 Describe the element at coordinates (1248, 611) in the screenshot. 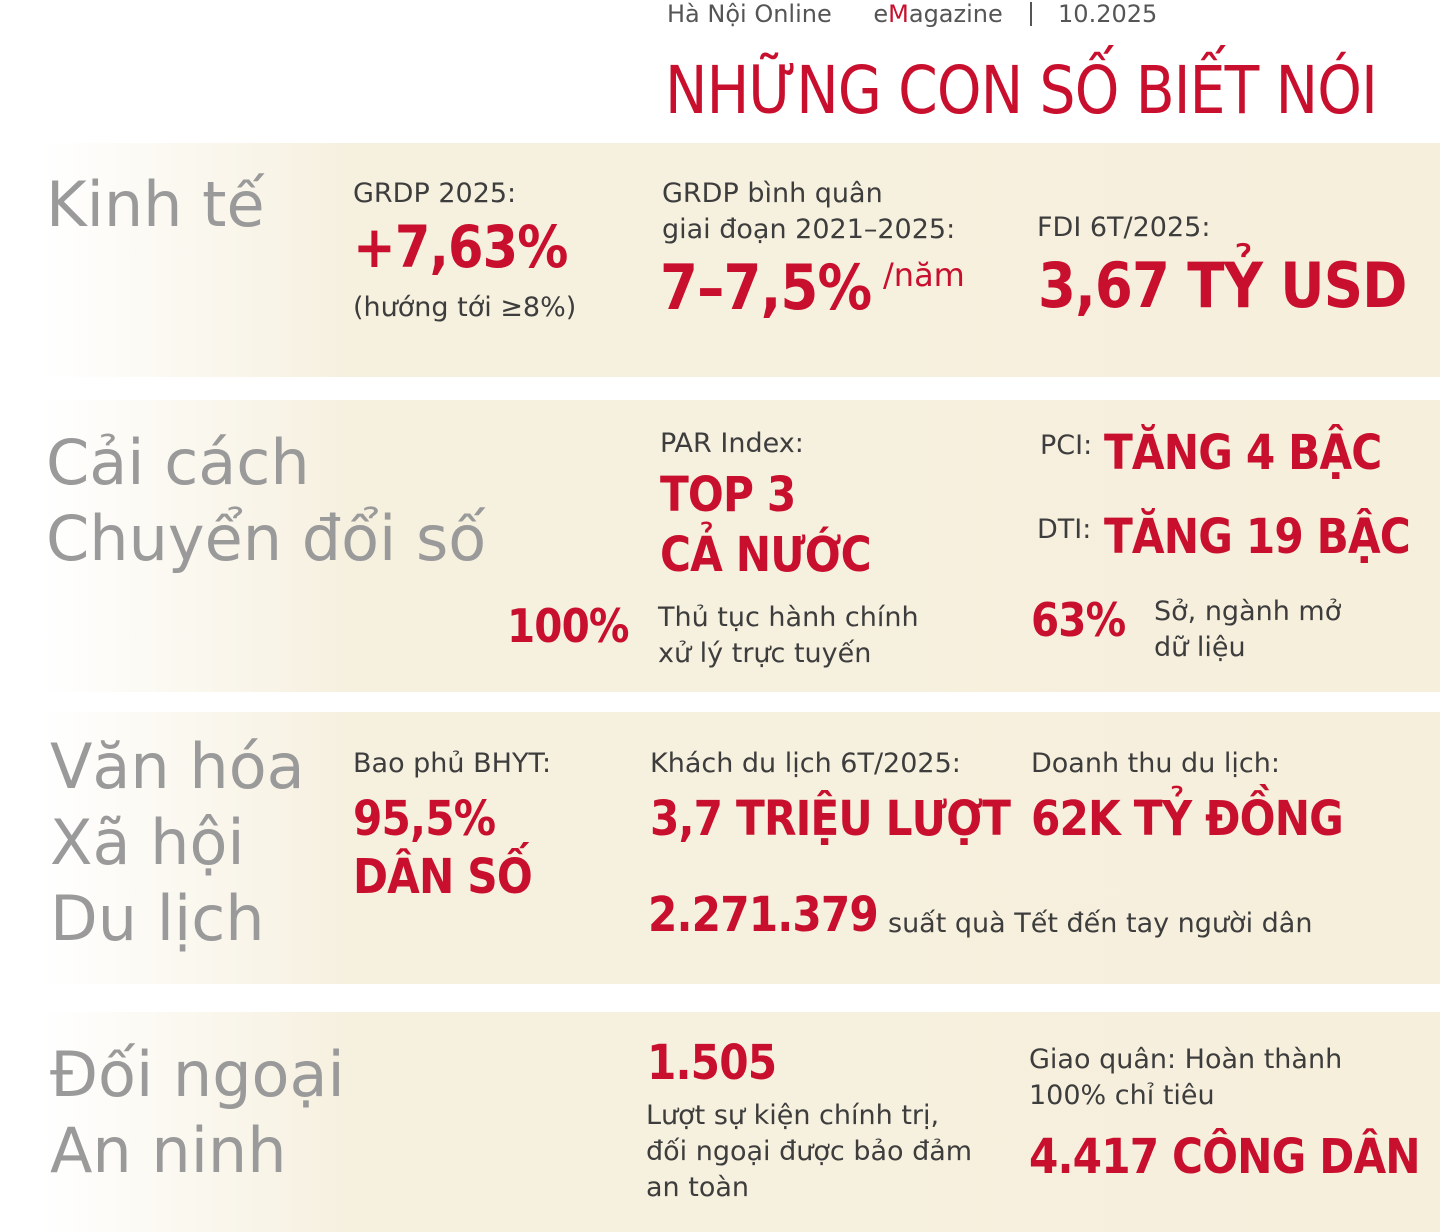

I see `open-data-text-line1: Sở, ngành mở` at that location.